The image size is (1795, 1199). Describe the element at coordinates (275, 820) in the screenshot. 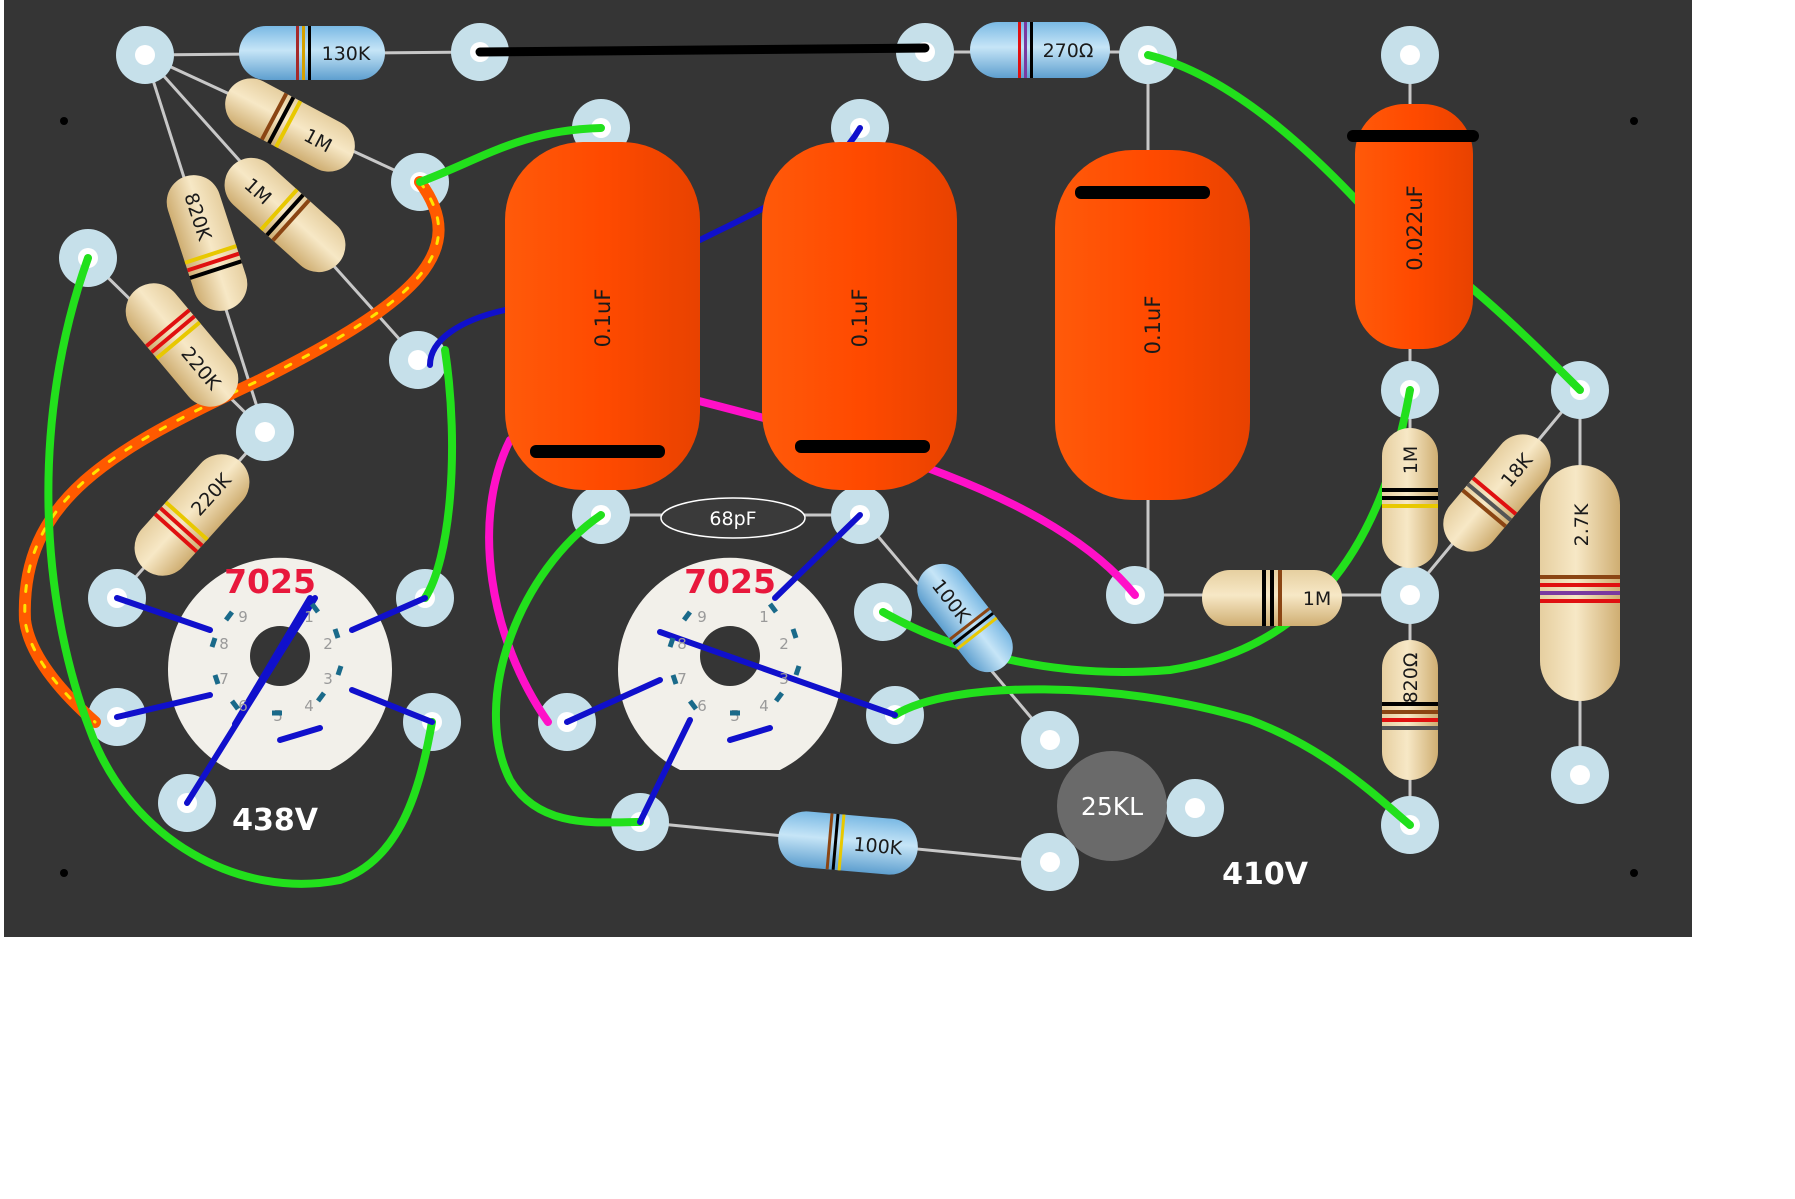

I see `voltage-label-left: 438V` at that location.